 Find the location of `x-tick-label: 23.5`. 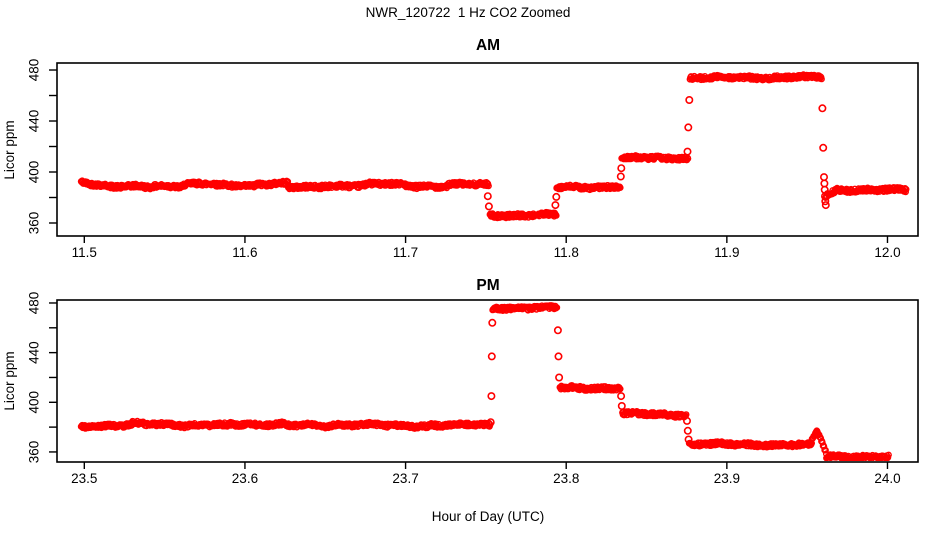

x-tick-label: 23.5 is located at coordinates (84, 478).